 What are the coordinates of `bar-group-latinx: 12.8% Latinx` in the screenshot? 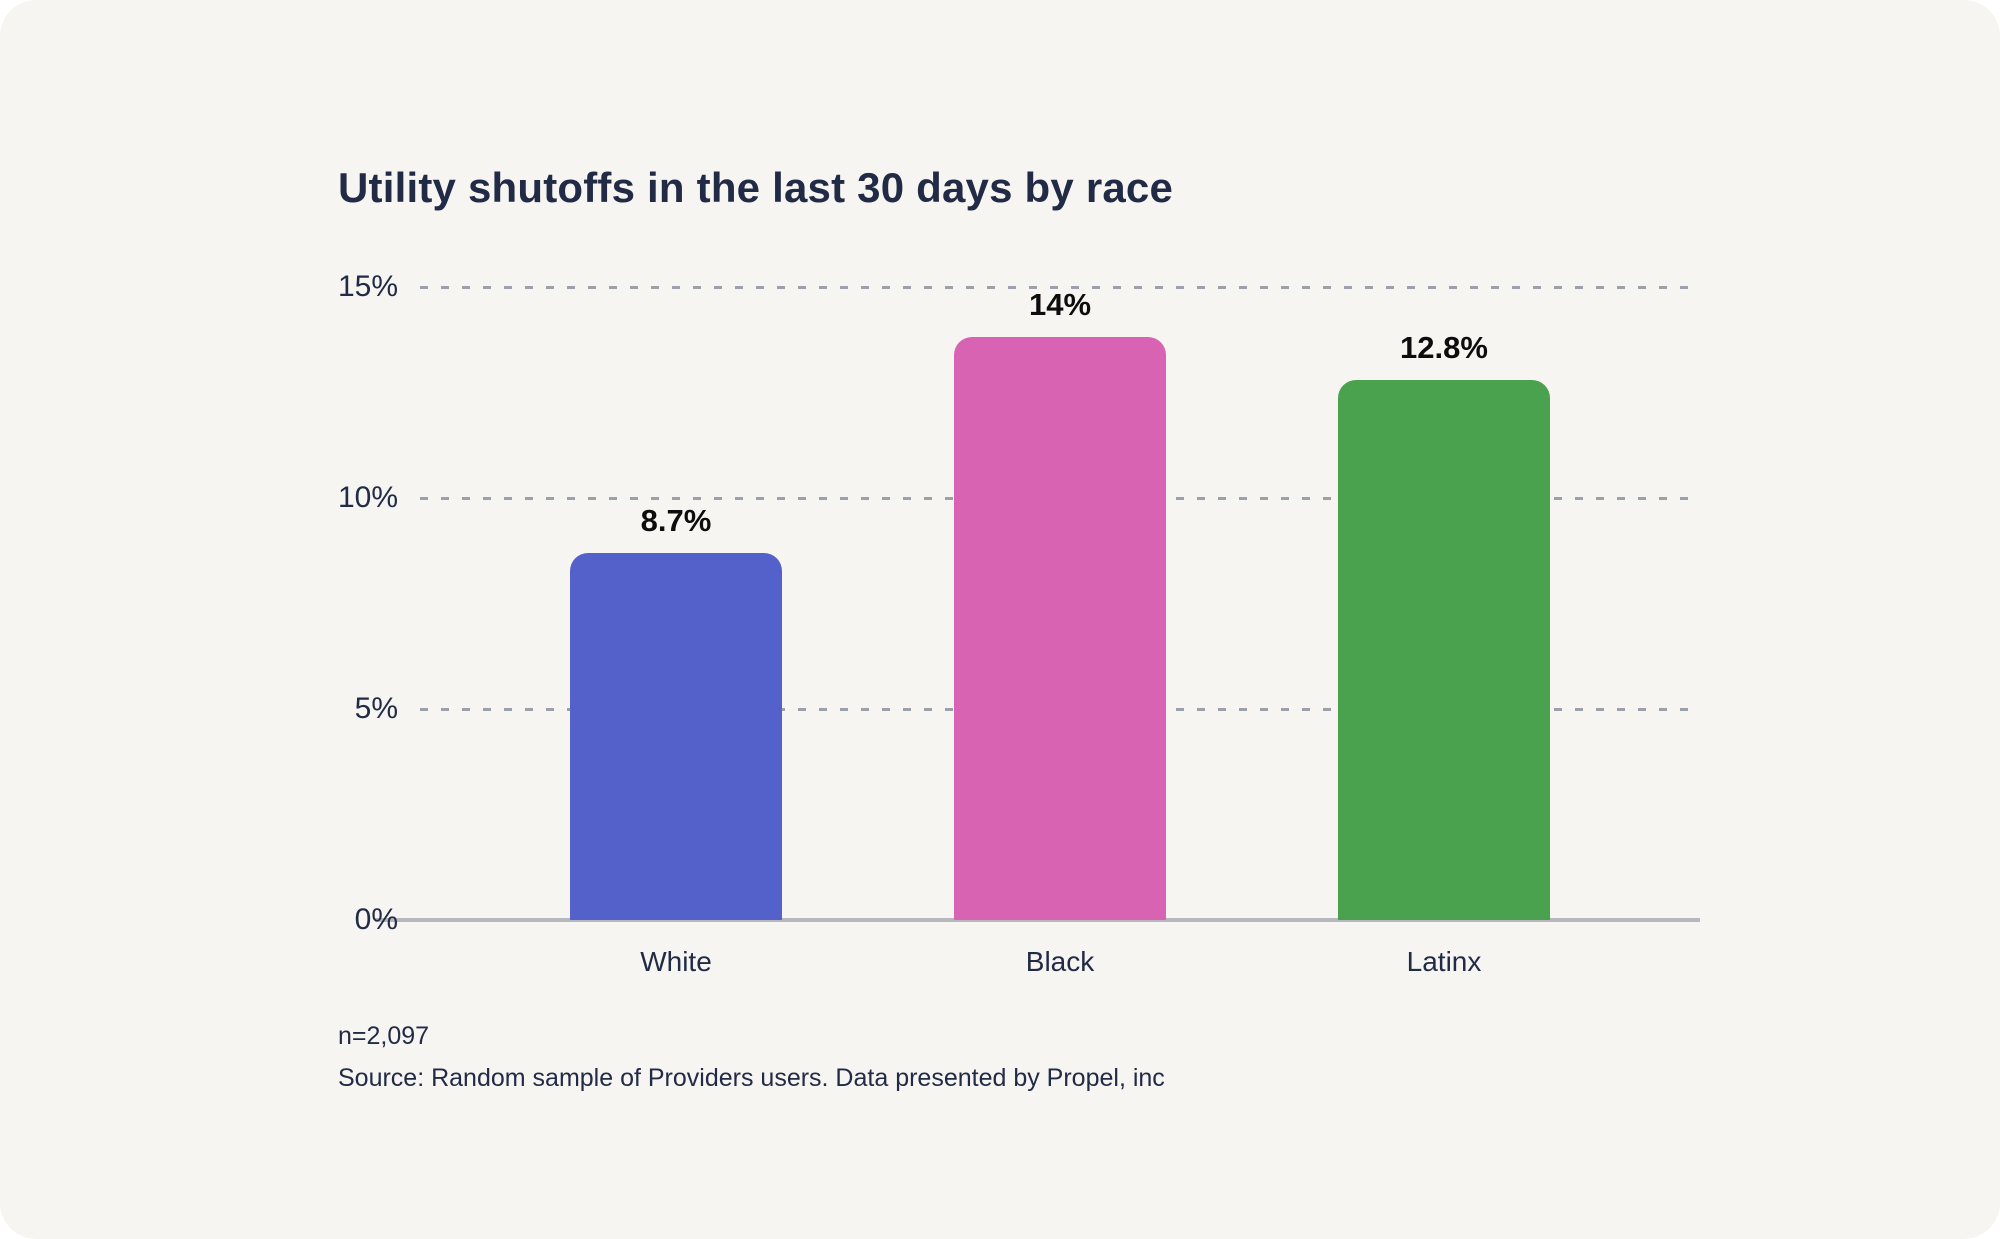 It's located at (1444, 632).